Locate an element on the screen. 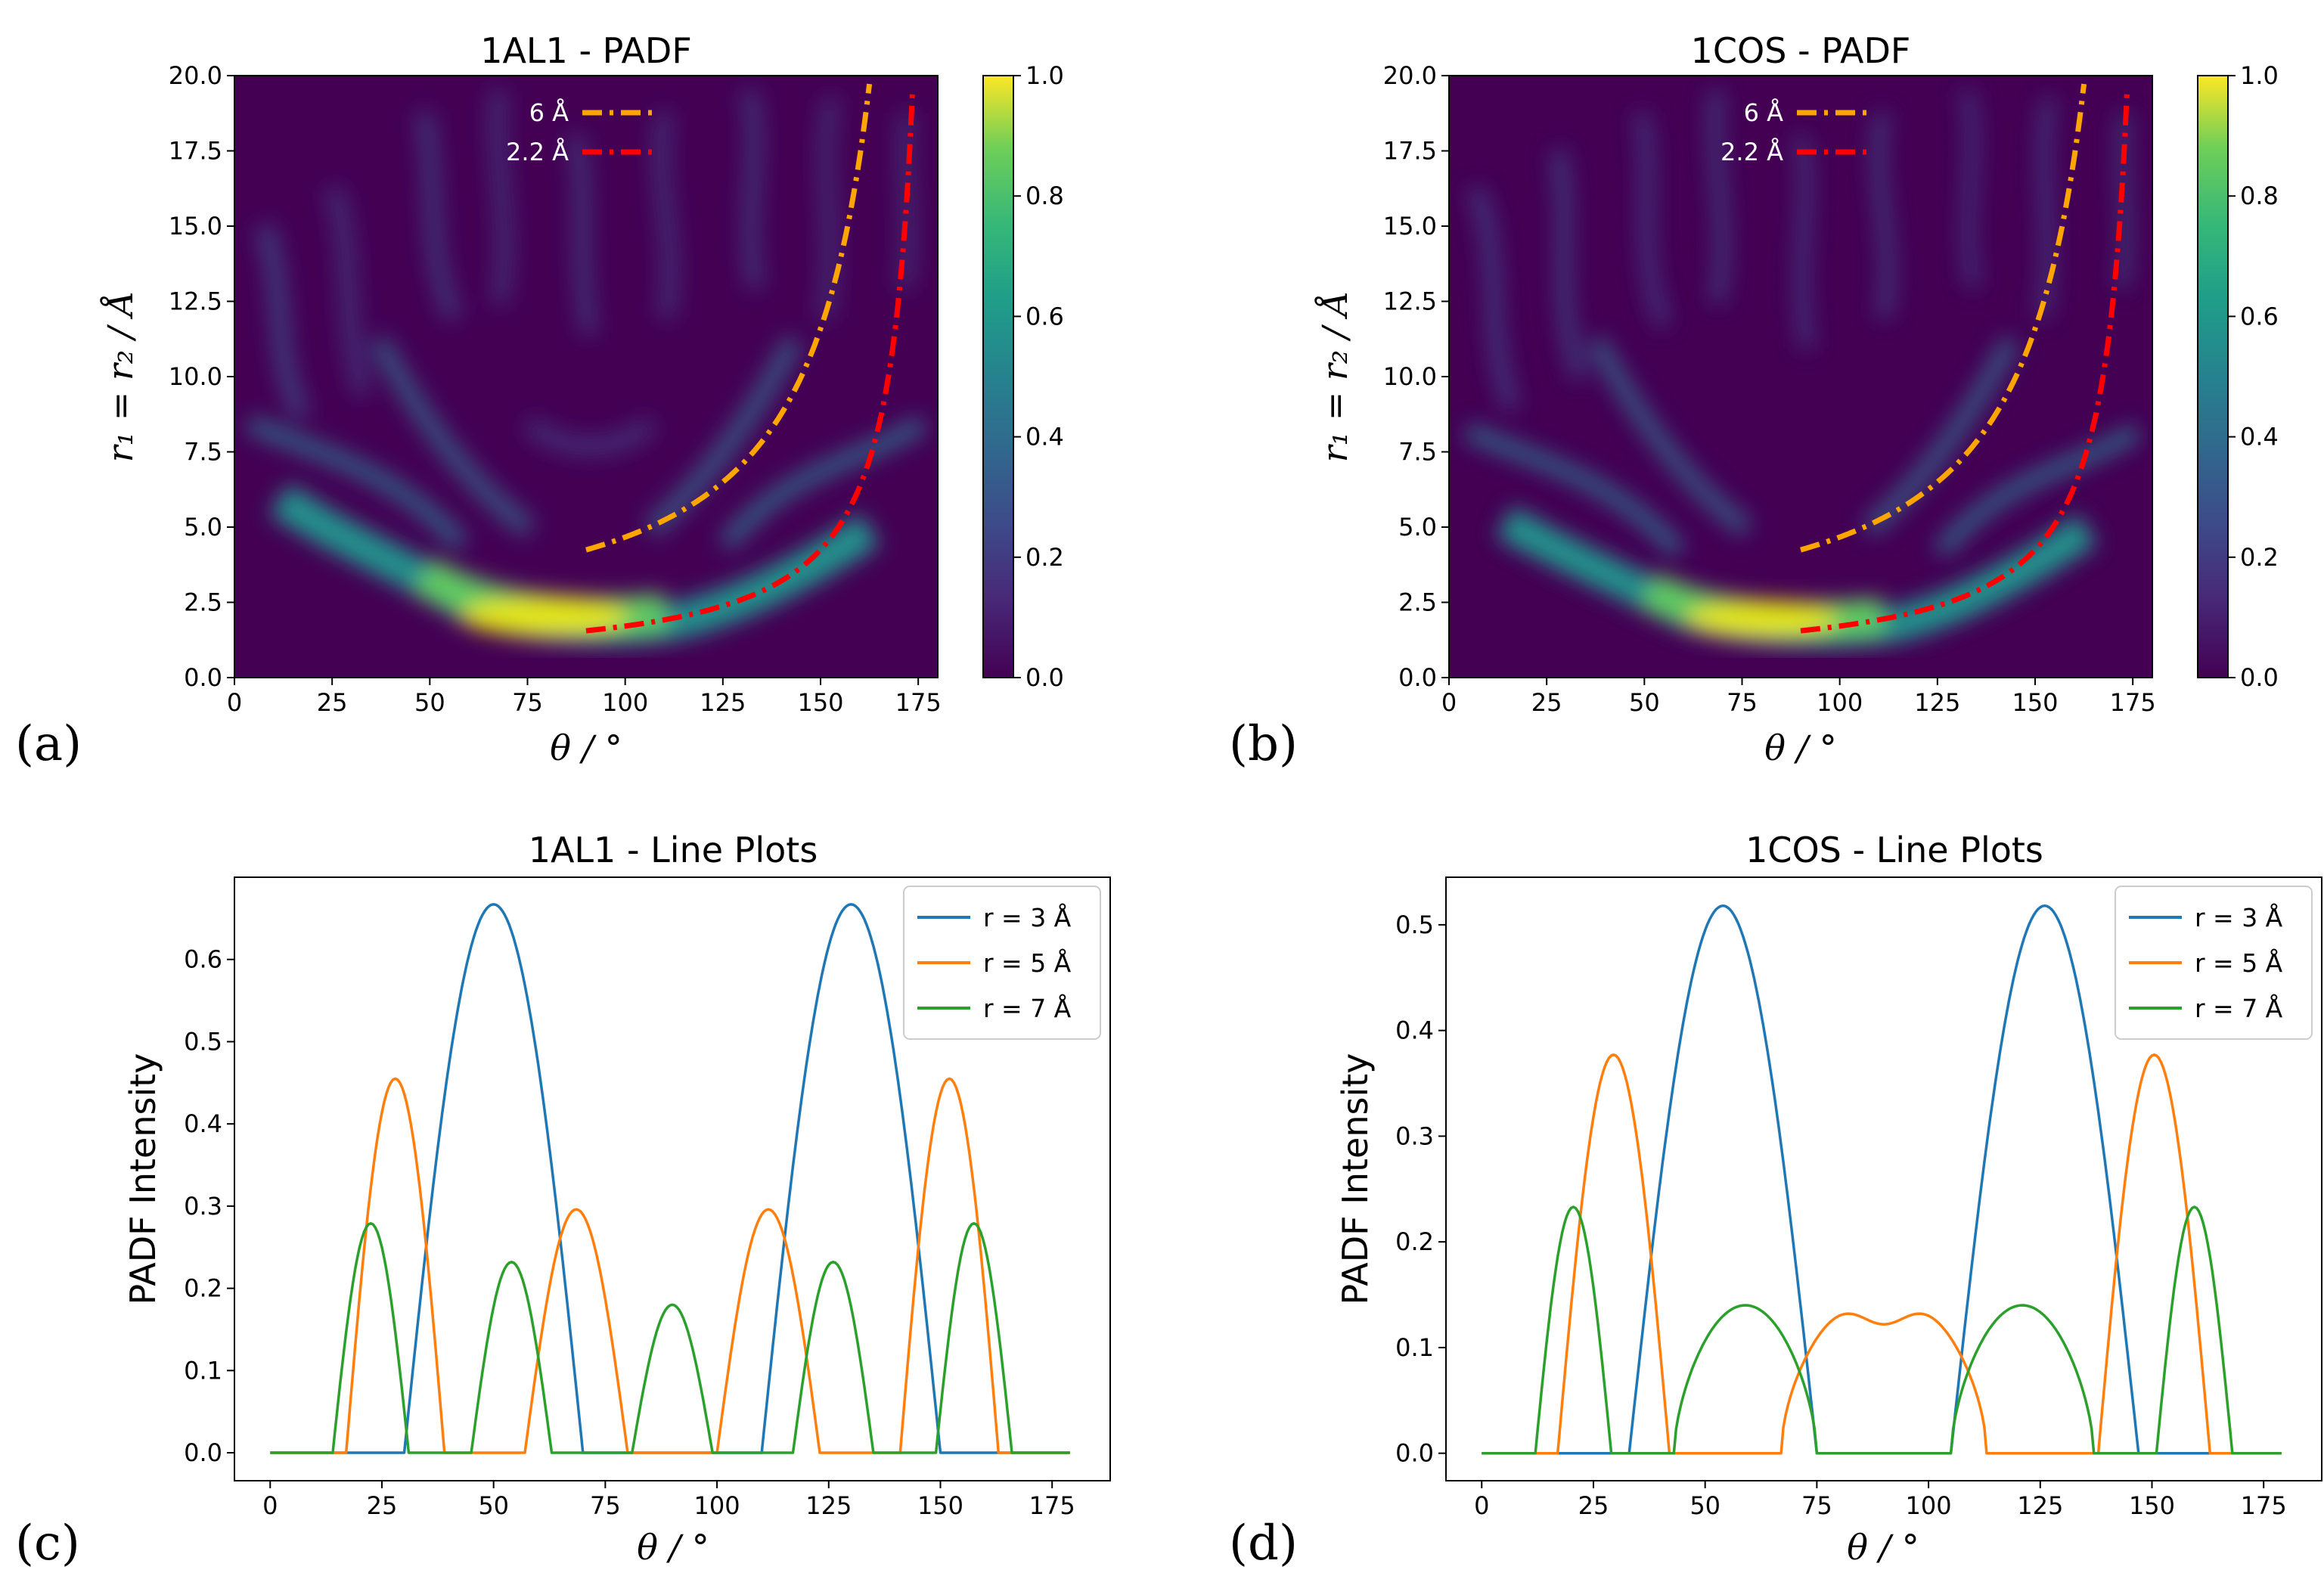 The height and width of the screenshot is (1576, 2324). y-tick-label: 0.2 is located at coordinates (1415, 1241).